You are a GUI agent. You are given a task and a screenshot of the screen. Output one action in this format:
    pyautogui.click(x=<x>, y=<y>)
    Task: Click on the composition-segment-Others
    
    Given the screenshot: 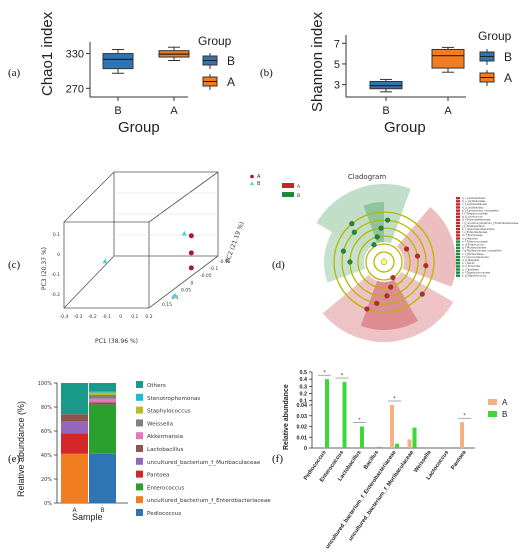 What is the action you would take?
    pyautogui.click(x=102, y=387)
    